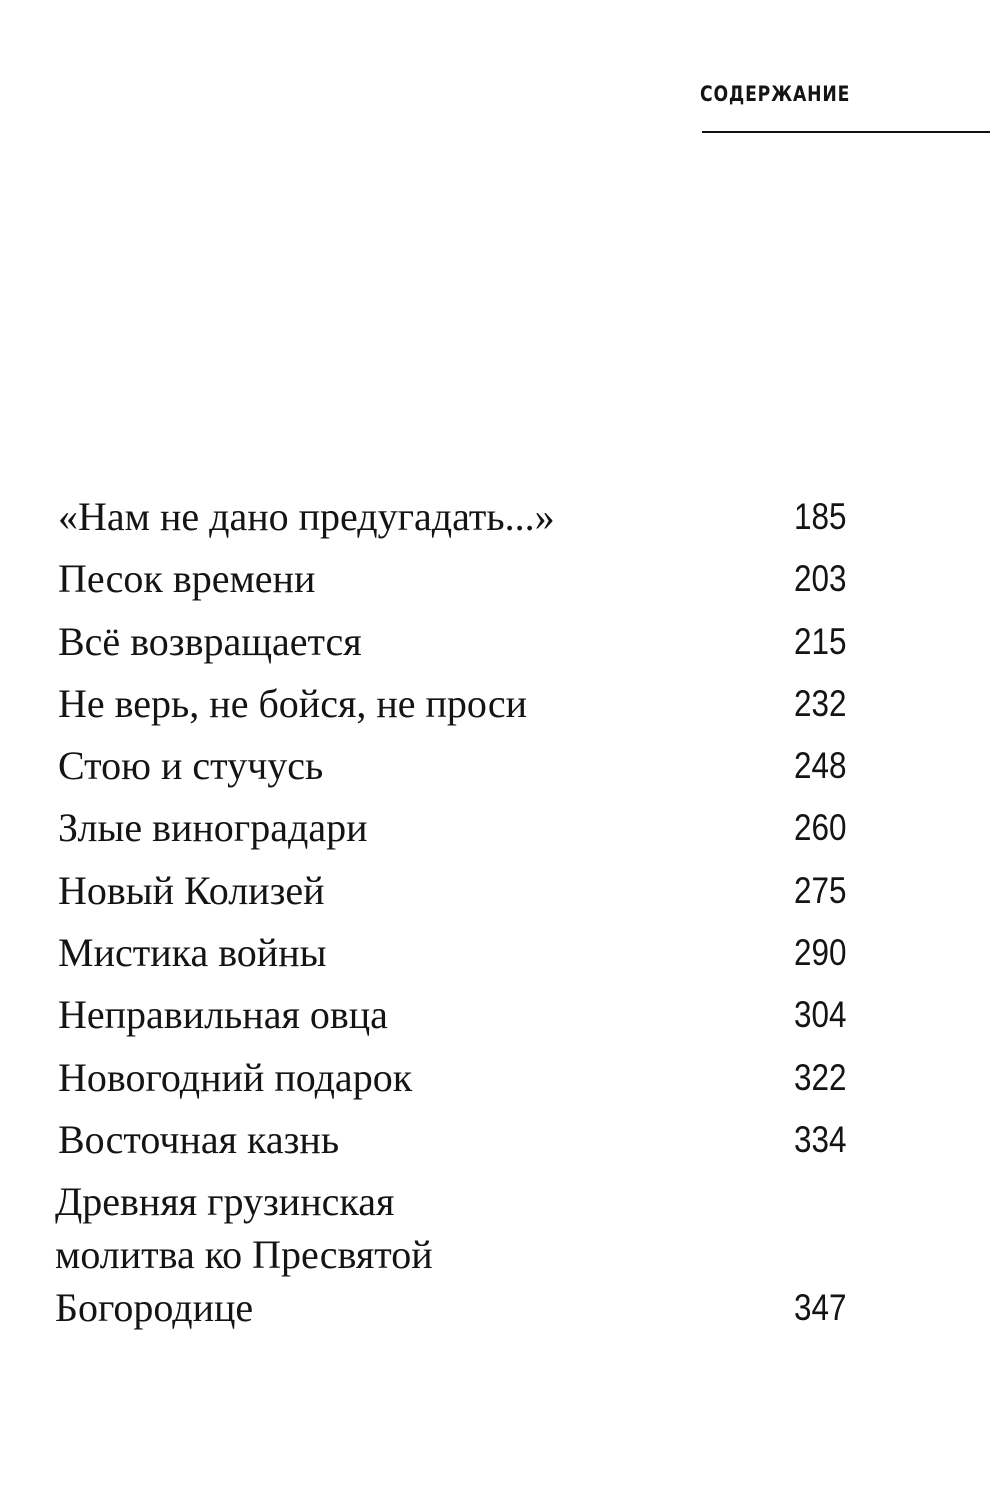  What do you see at coordinates (192, 953) in the screenshot?
I see `toc-title: Мистика войны` at bounding box center [192, 953].